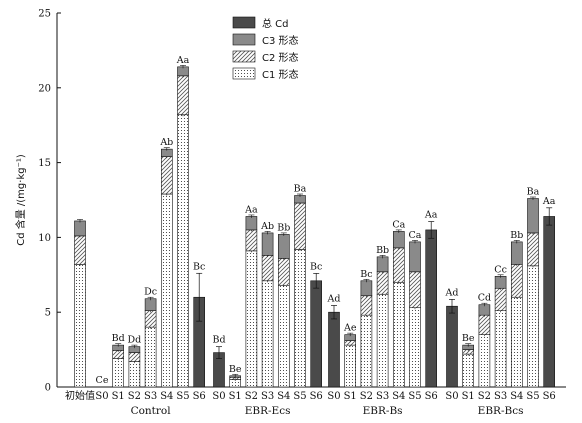  Describe the element at coordinates (533, 249) in the screenshot. I see `bar-ebr-bcs-s5-segment-c2` at that location.